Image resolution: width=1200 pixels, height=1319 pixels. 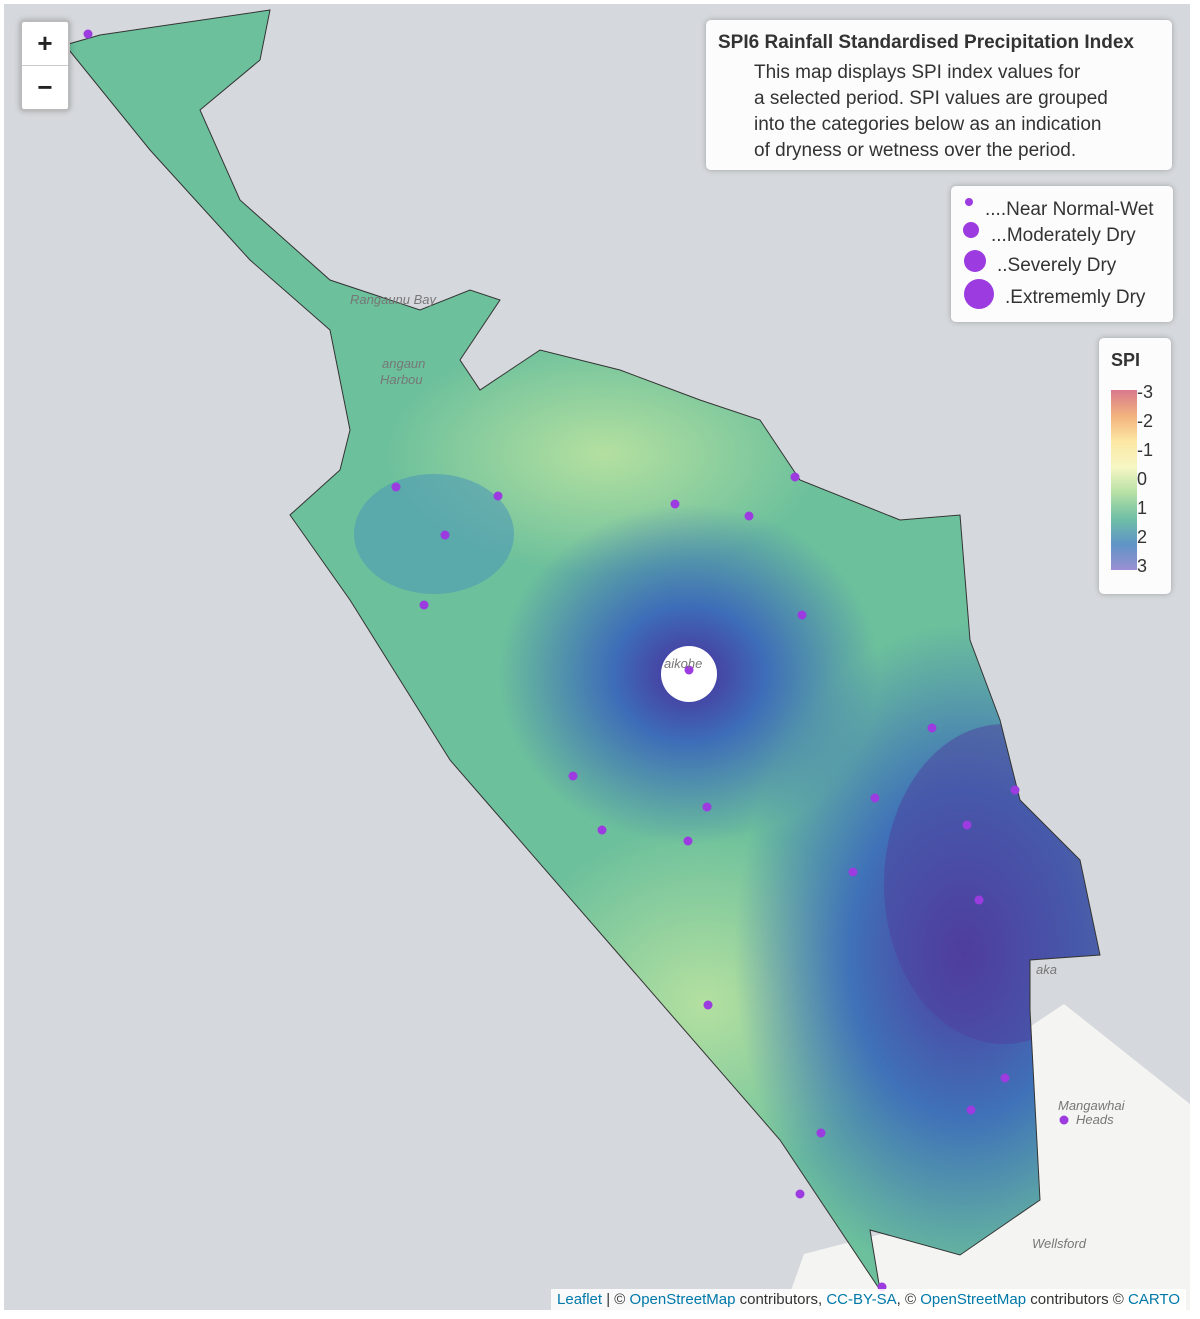 I want to click on legend-label: .Extrememly Dry, so click(x=1075, y=297).